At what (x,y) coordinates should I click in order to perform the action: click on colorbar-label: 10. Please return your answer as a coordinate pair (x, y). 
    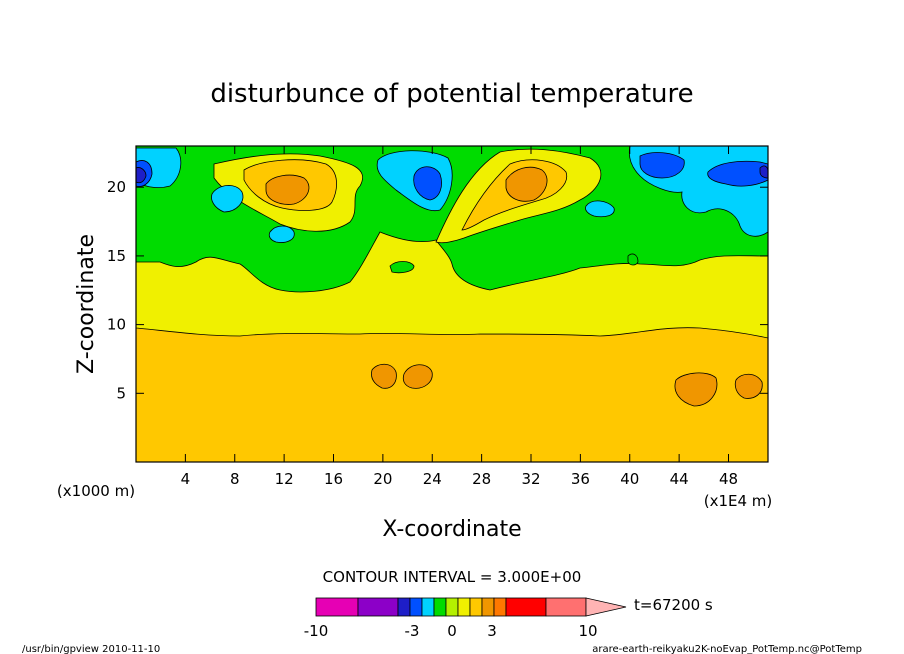
    Looking at the image, I should click on (587, 631).